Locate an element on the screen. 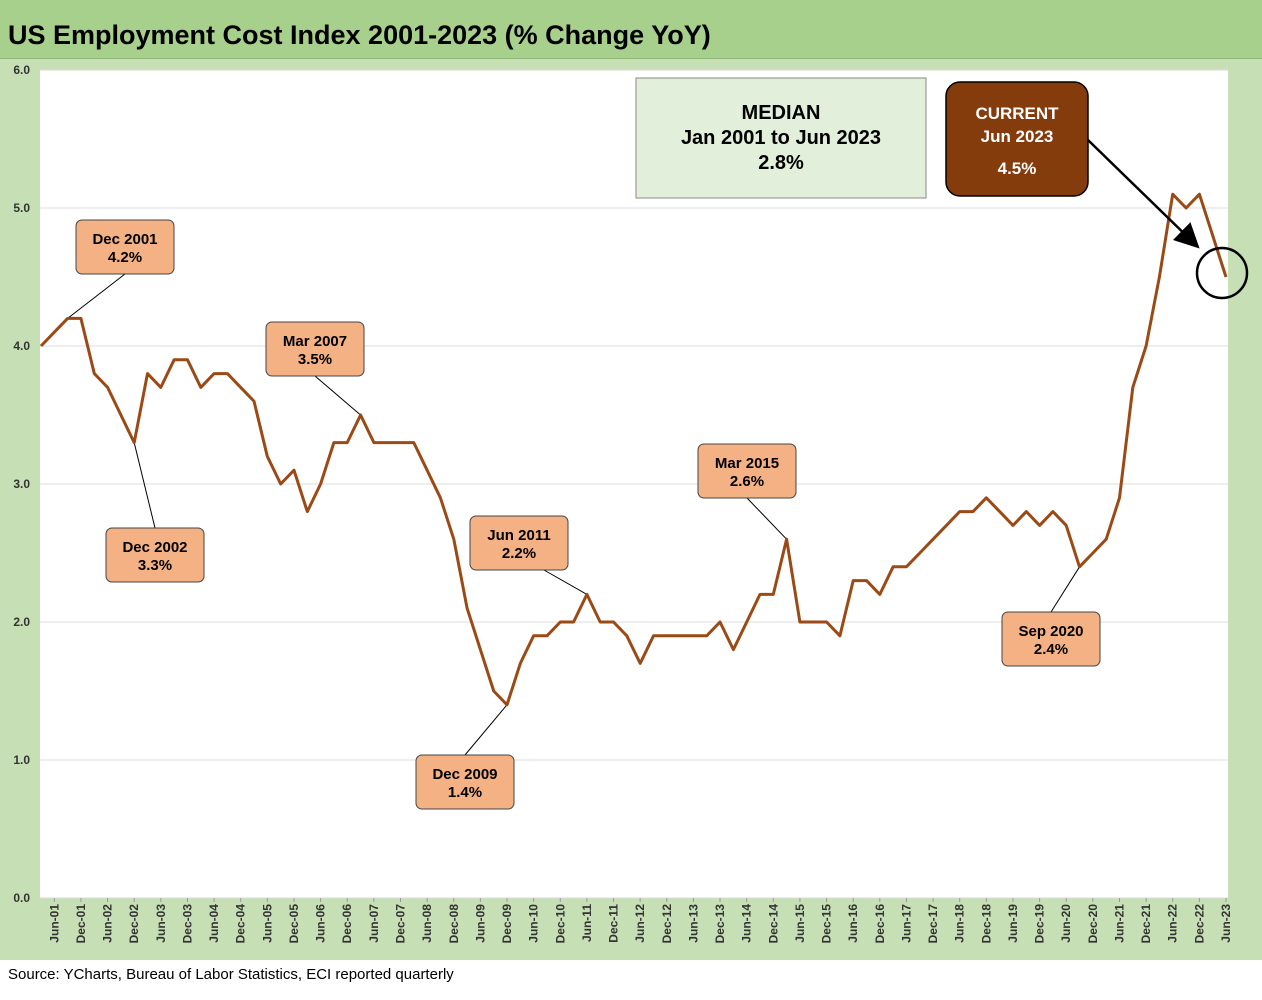 The image size is (1262, 1000). x-tick-label: Jun-14 is located at coordinates (747, 923).